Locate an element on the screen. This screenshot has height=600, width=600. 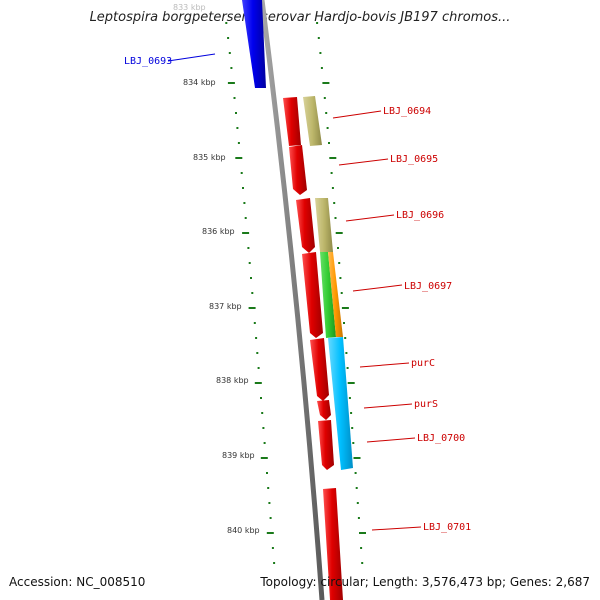
gene-lbj-0701-cds is located at coordinates (333, 544).